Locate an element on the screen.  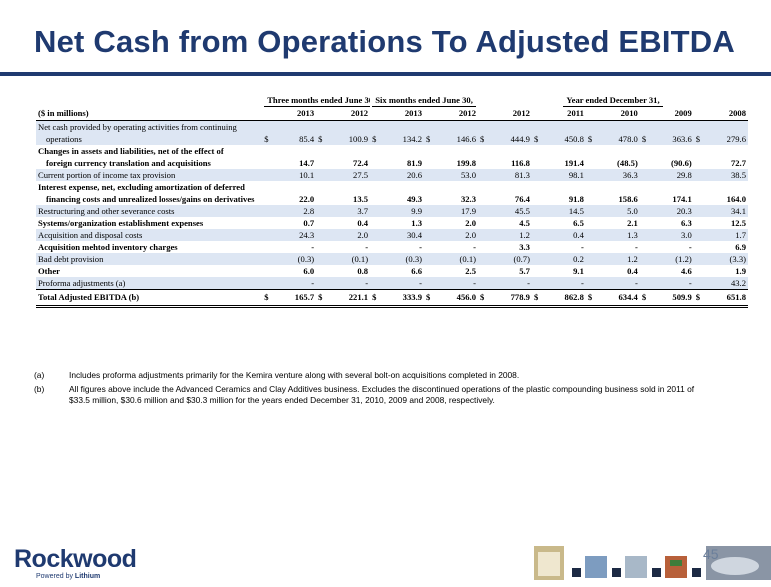
value-cell: 1.2 is located at coordinates (620, 259).